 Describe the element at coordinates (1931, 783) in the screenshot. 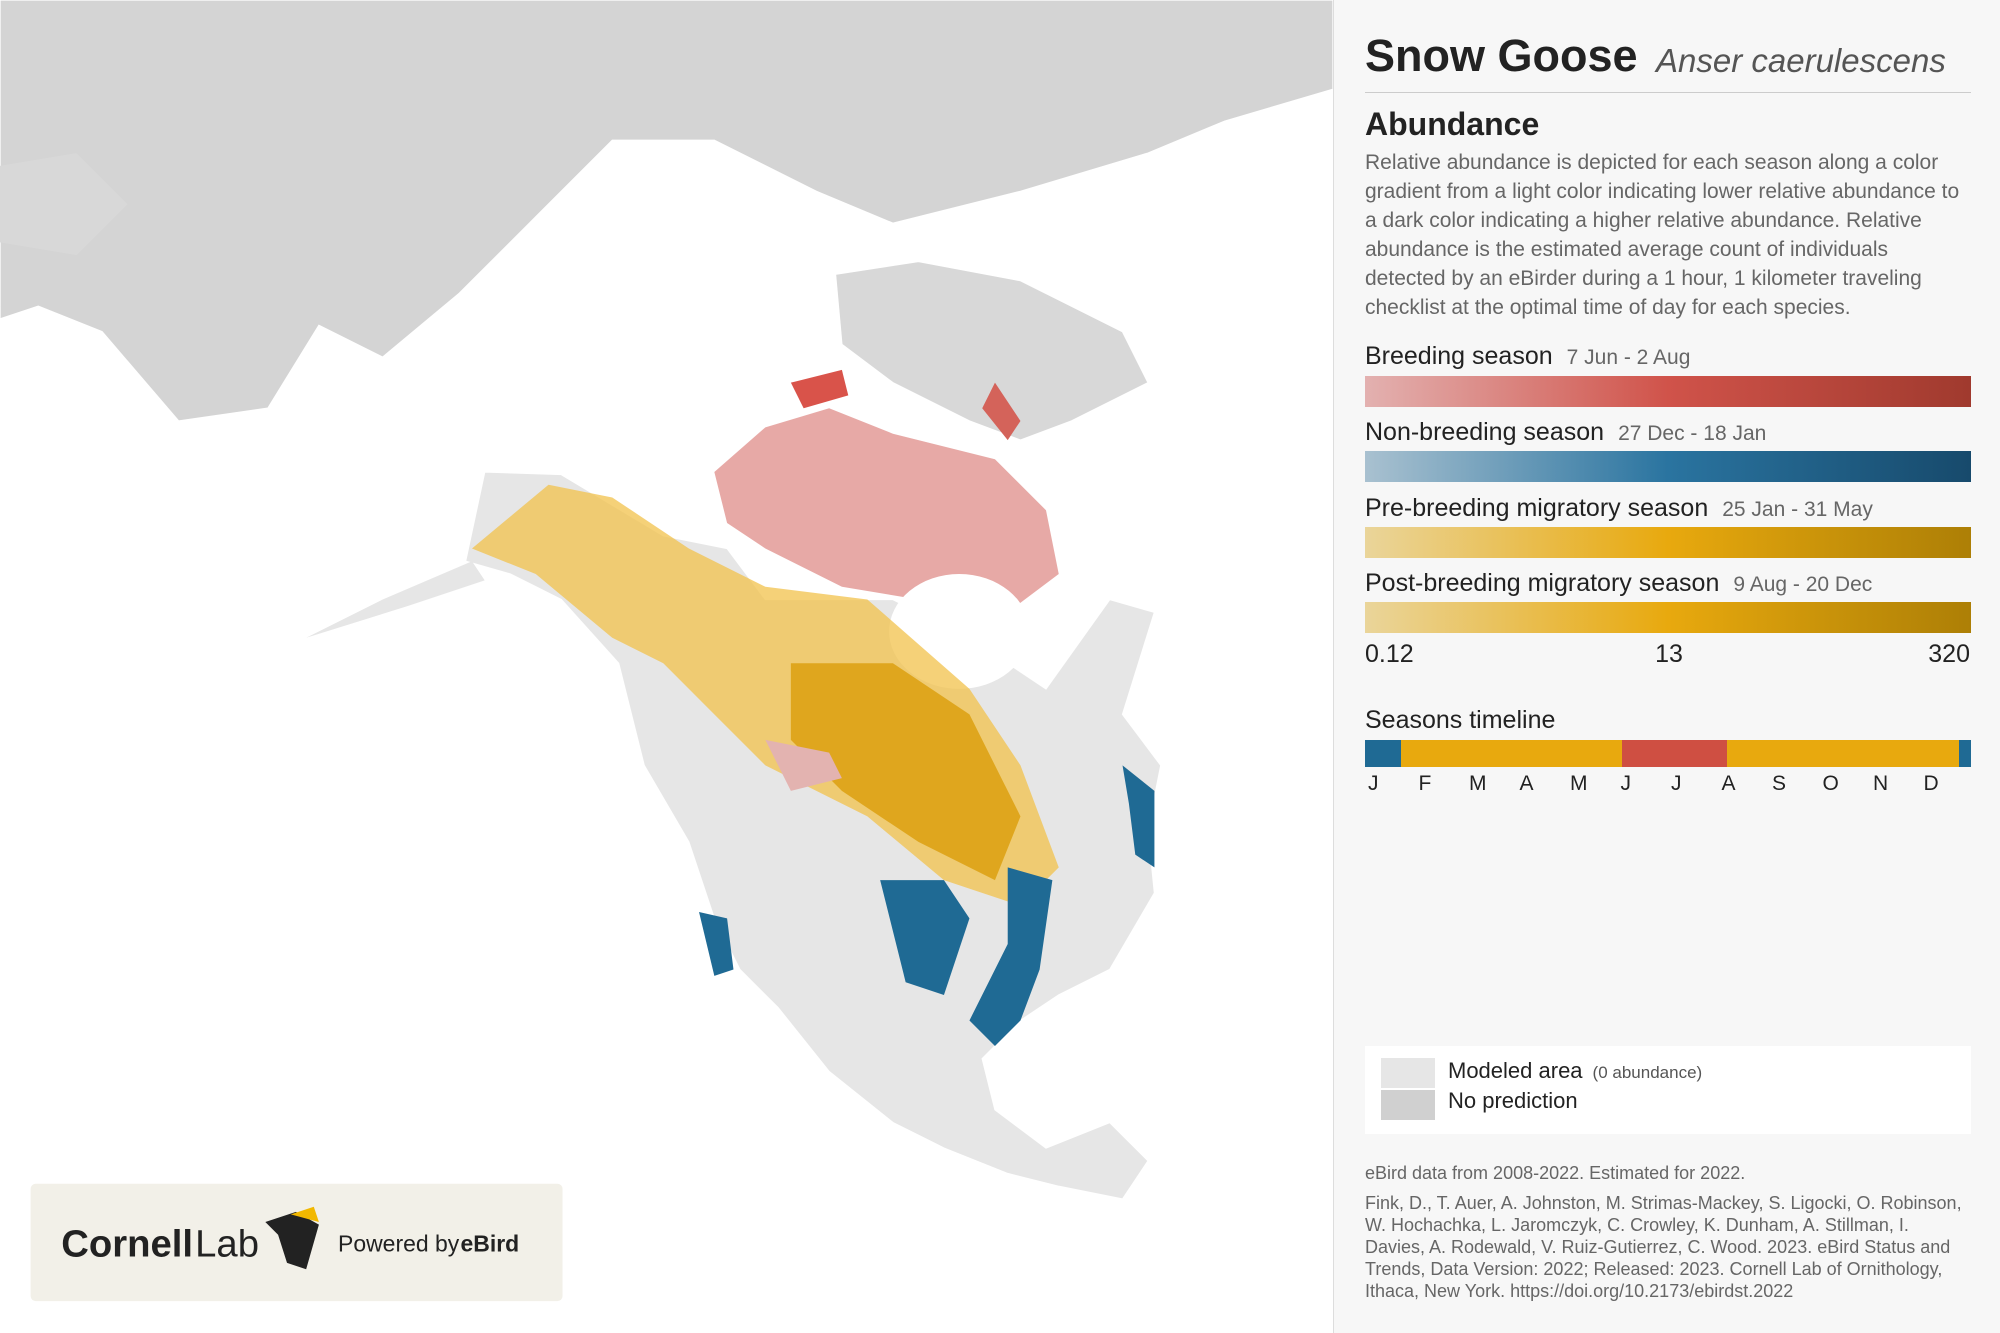

I see `month-label: D` at that location.